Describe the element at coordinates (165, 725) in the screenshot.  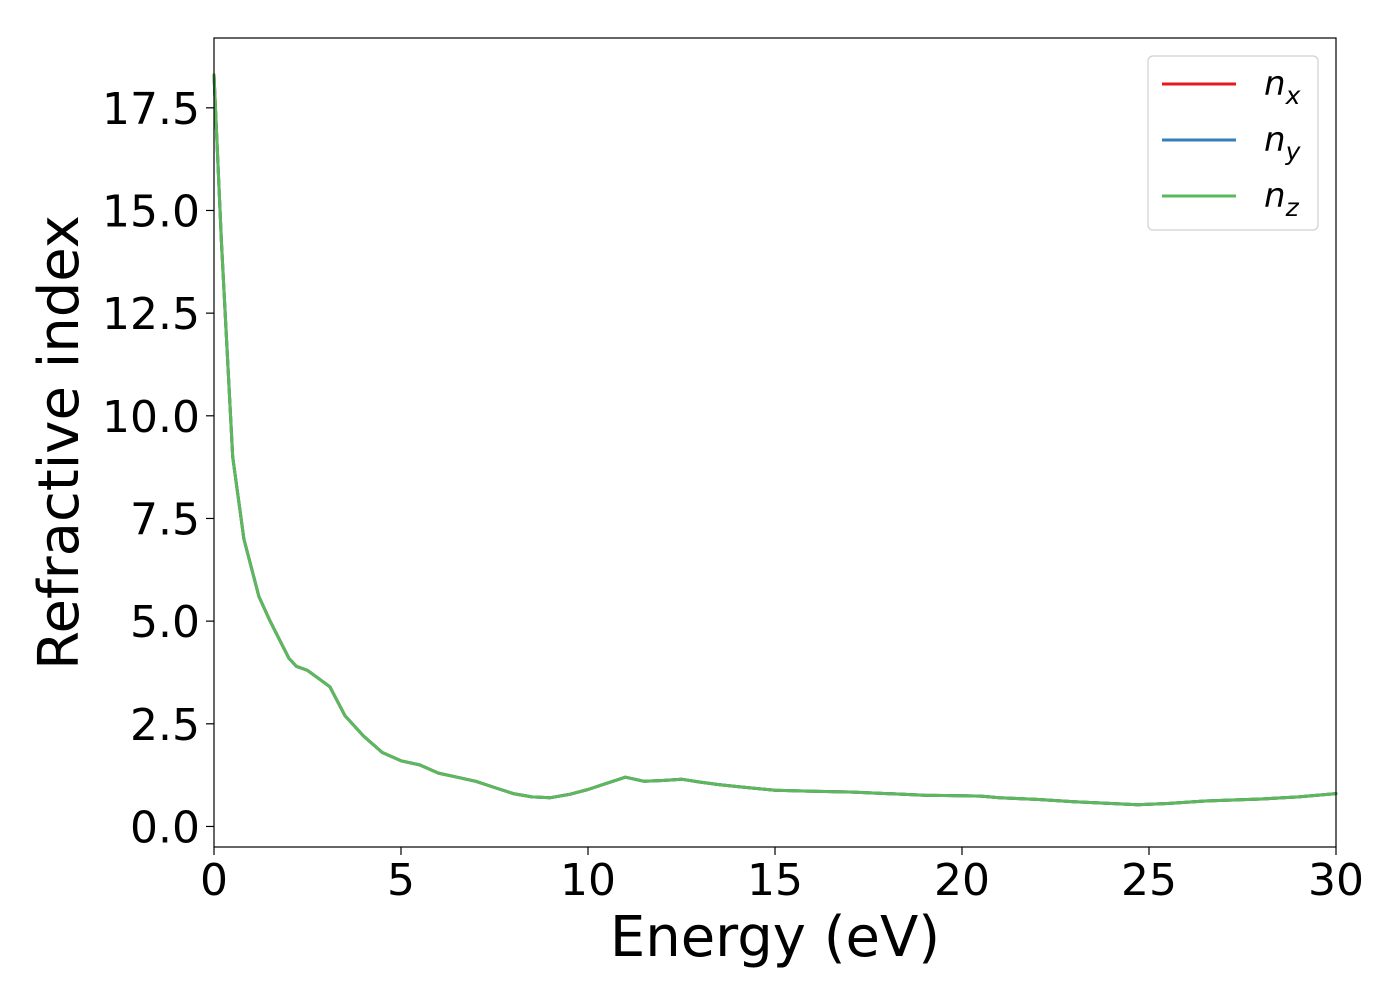
I see `y-tick-label: 2.5` at that location.